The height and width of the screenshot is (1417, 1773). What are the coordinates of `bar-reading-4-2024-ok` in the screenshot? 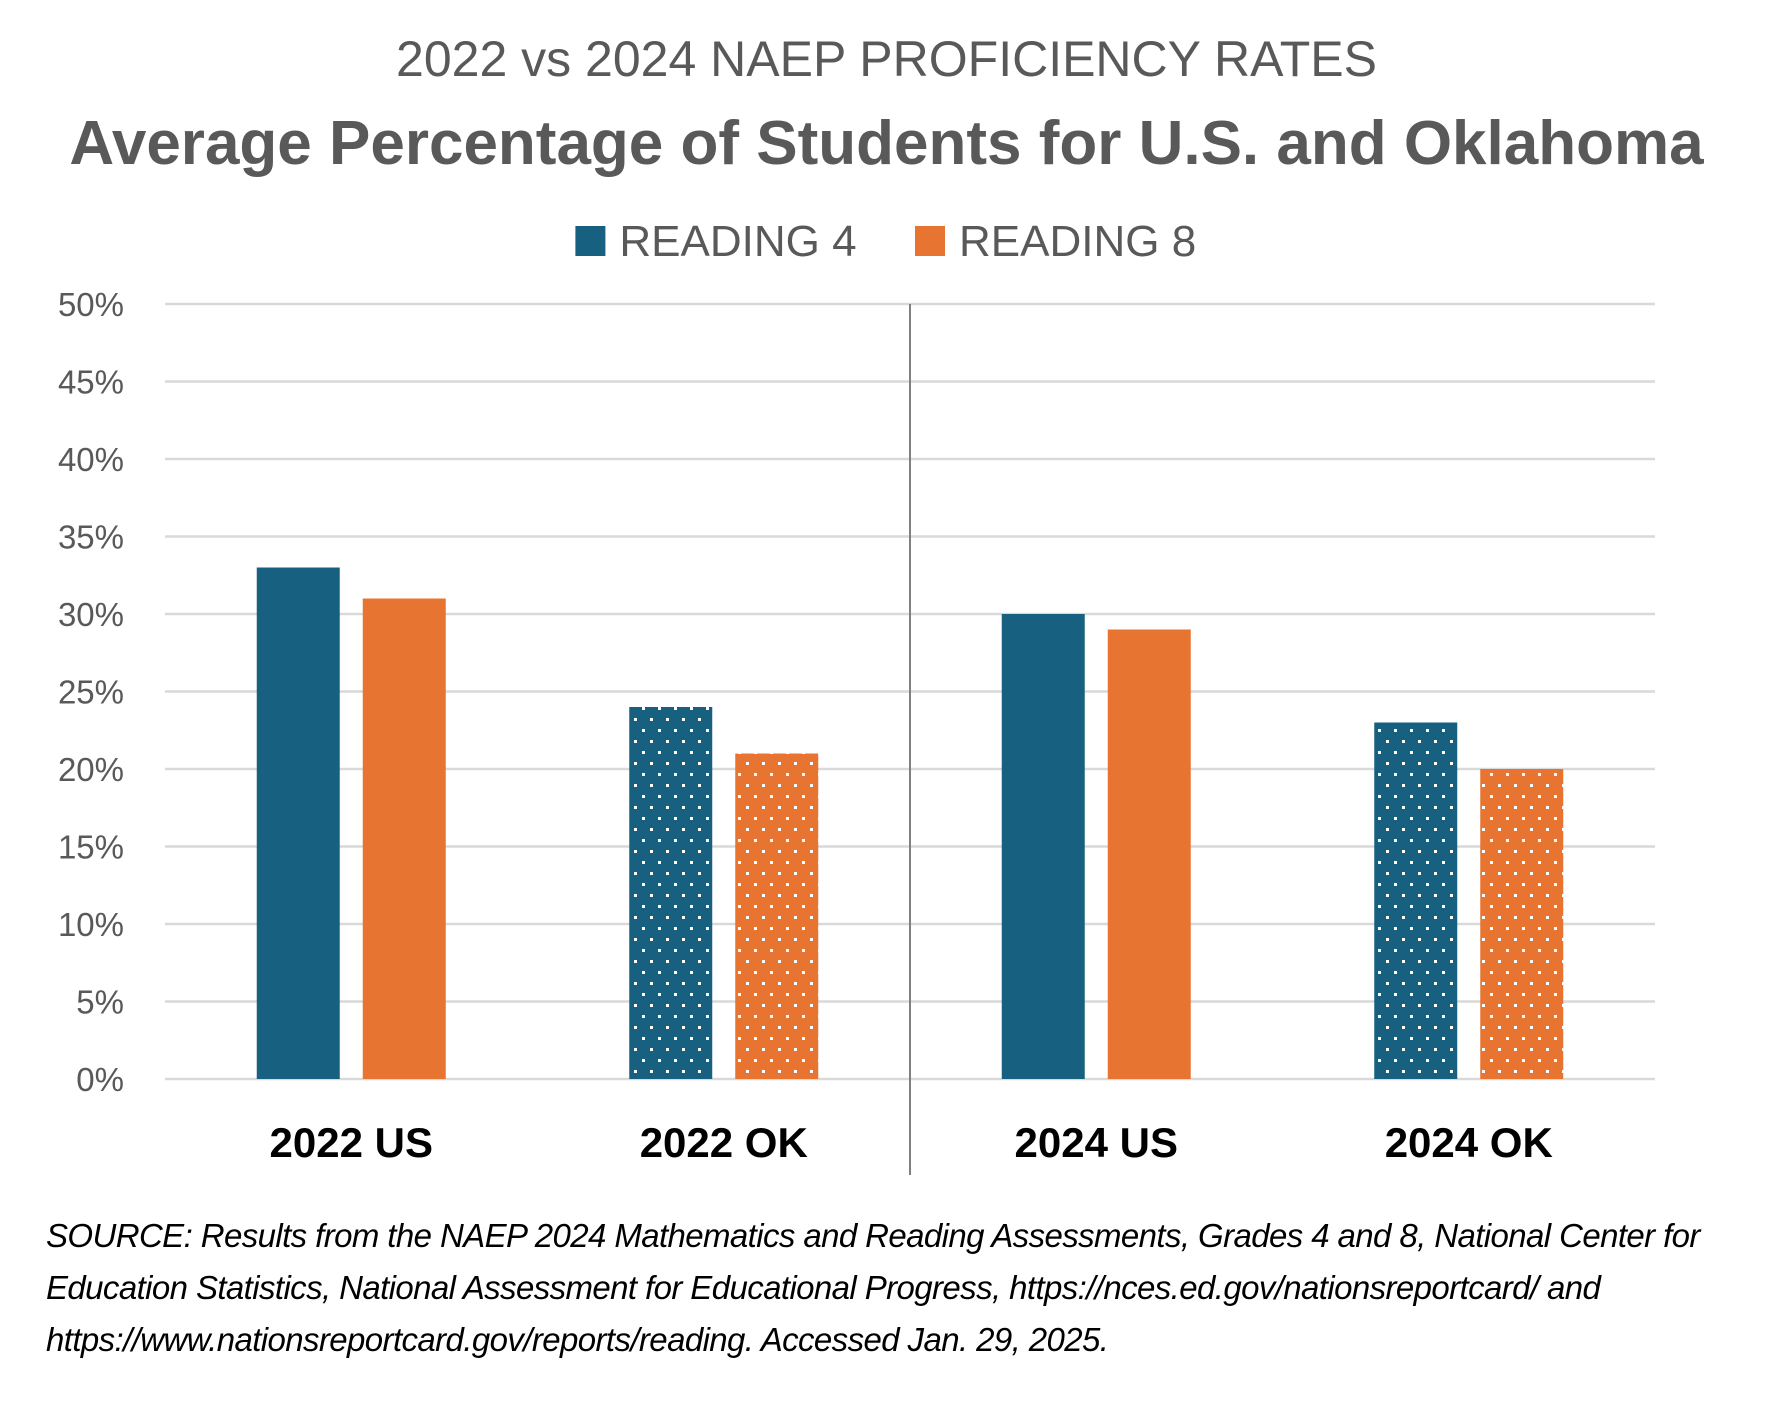 It's located at (1416, 900).